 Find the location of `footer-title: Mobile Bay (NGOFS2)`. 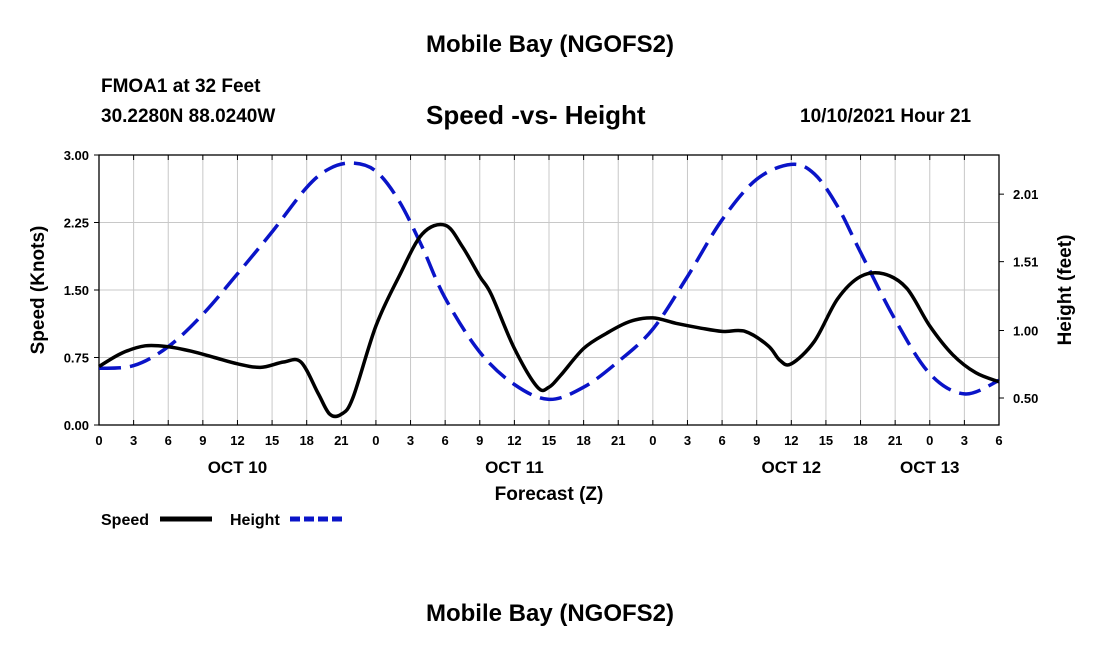

footer-title: Mobile Bay (NGOFS2) is located at coordinates (550, 613).